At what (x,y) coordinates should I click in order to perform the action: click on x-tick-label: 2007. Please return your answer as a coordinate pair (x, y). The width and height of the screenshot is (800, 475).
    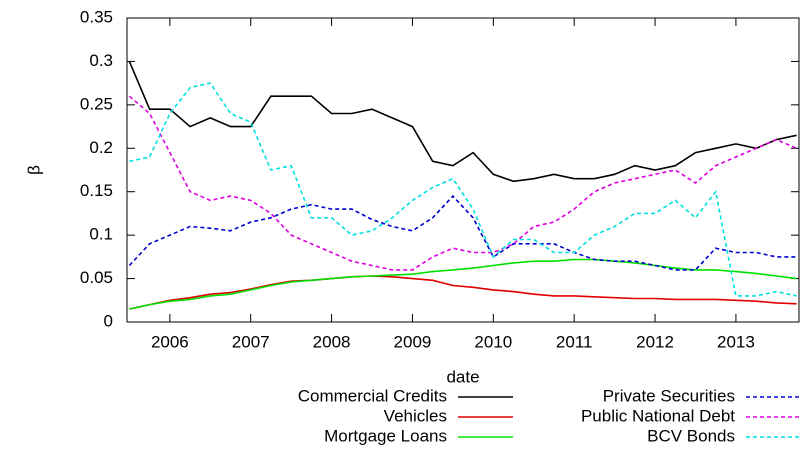
    Looking at the image, I should click on (251, 341).